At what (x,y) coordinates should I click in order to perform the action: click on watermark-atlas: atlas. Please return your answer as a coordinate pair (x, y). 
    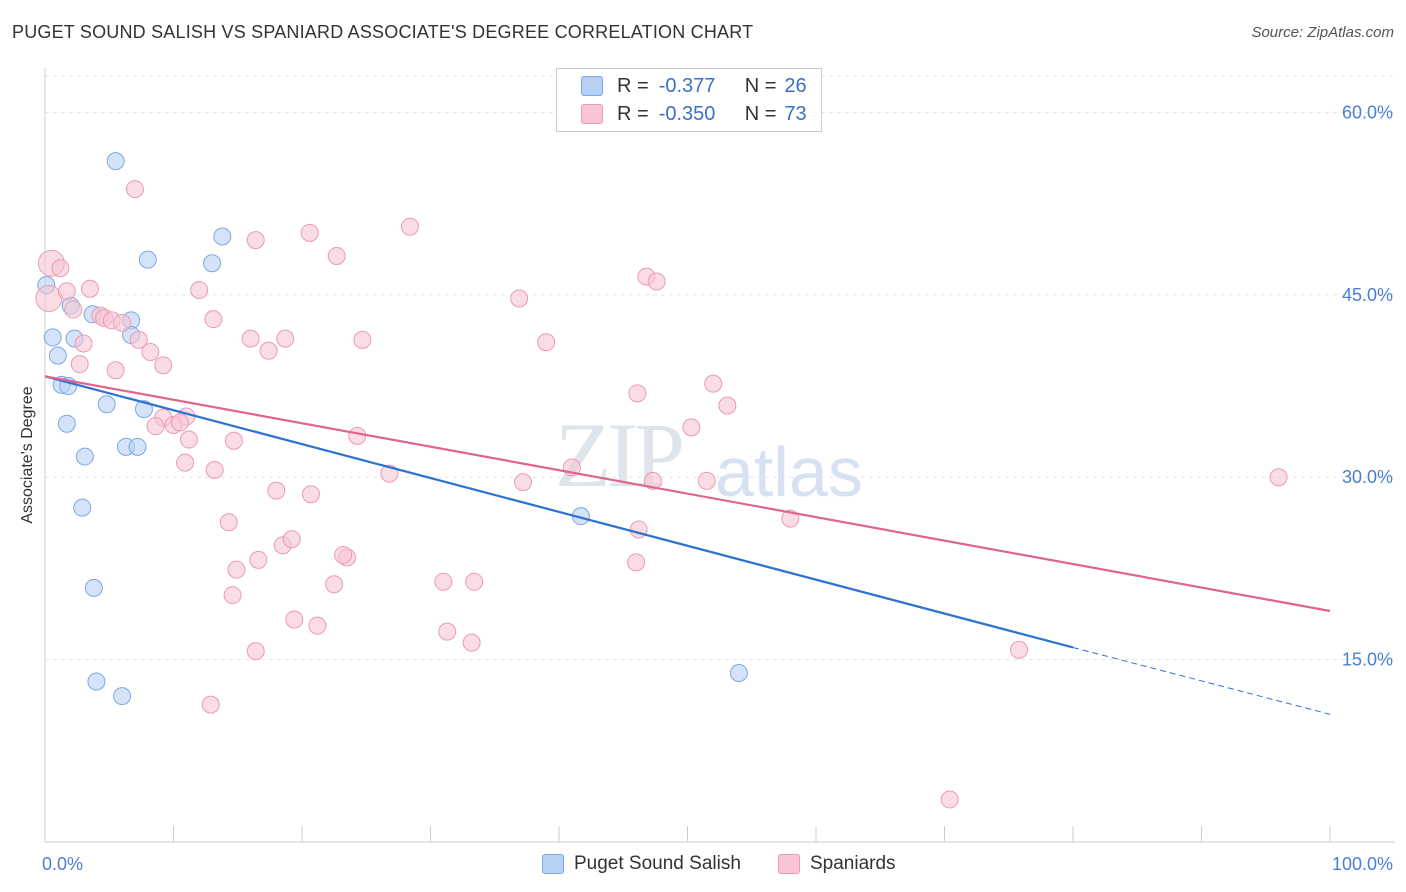
    Looking at the image, I should click on (789, 472).